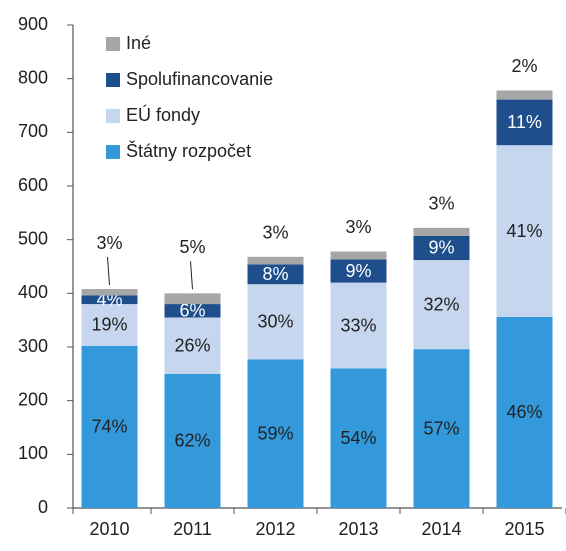 The width and height of the screenshot is (566, 551). What do you see at coordinates (109, 529) in the screenshot?
I see `x-tick-label: 2010` at bounding box center [109, 529].